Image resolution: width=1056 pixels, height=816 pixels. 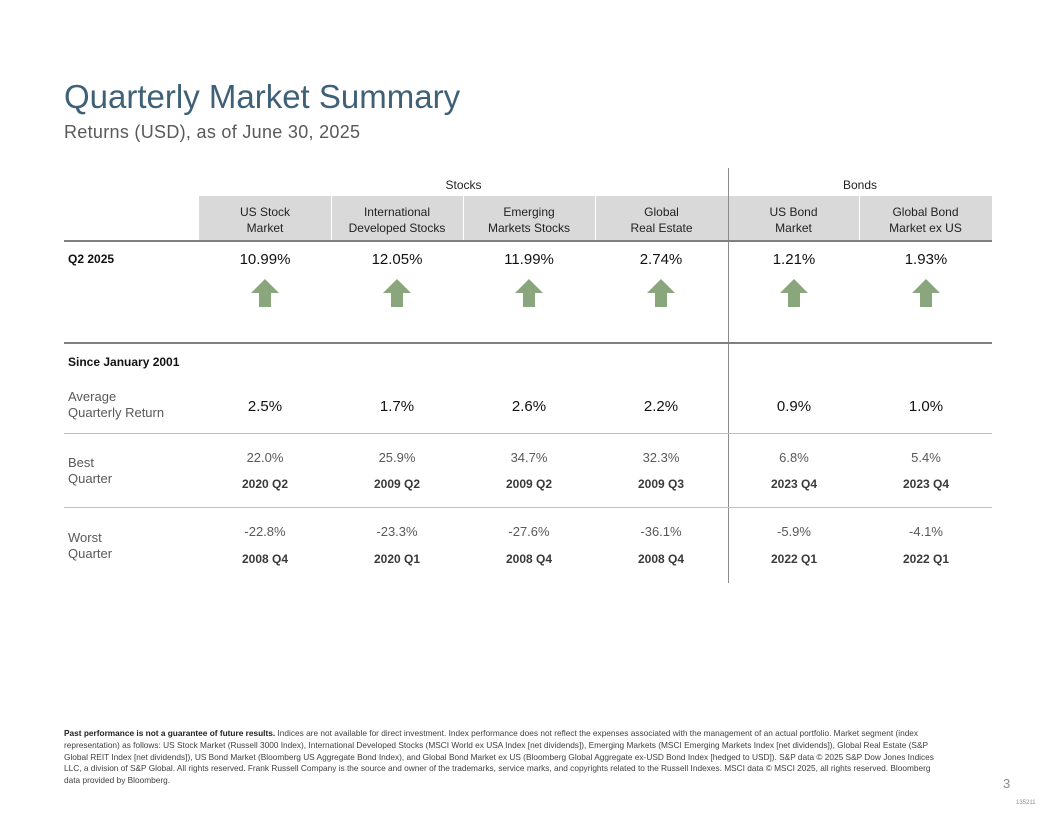 What do you see at coordinates (124, 362) in the screenshot?
I see `section-label-since-2001: Since January 2001` at bounding box center [124, 362].